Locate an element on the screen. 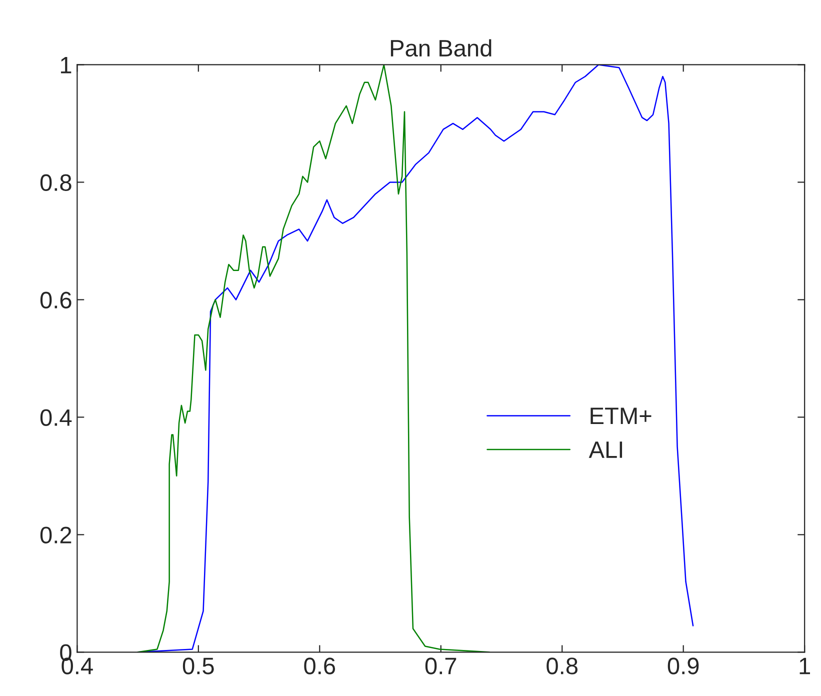 This screenshot has height=696, width=821. x-tick-label: 0.7 is located at coordinates (440, 666).